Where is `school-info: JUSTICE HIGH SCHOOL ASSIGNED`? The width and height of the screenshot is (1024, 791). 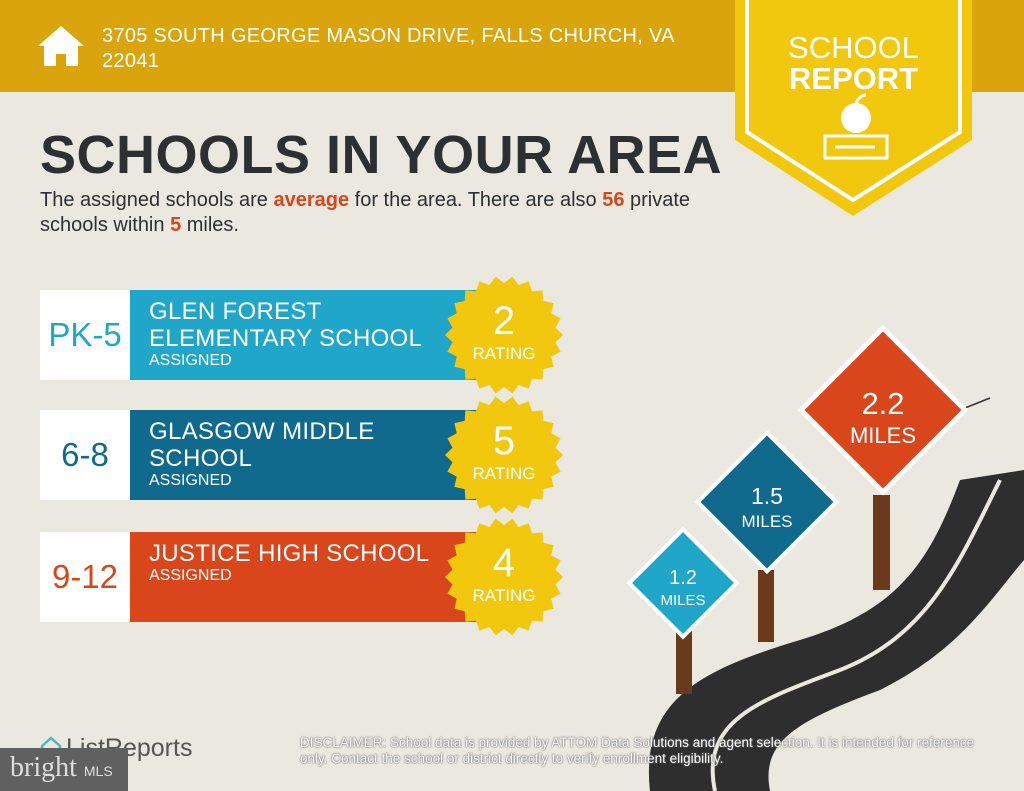
school-info: JUSTICE HIGH SCHOOL ASSIGNED is located at coordinates (310, 577).